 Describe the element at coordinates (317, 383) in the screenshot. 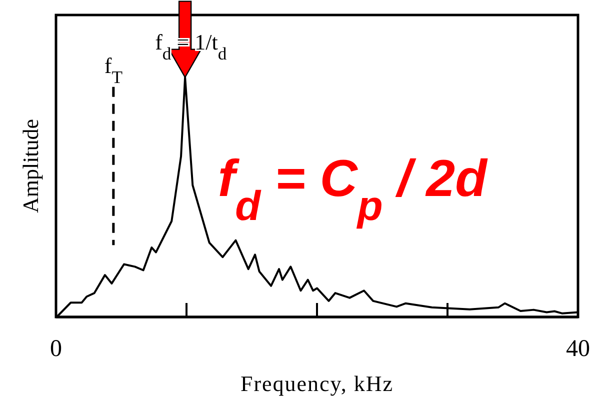

I see `x-axis-title: Frequency, kHz` at that location.